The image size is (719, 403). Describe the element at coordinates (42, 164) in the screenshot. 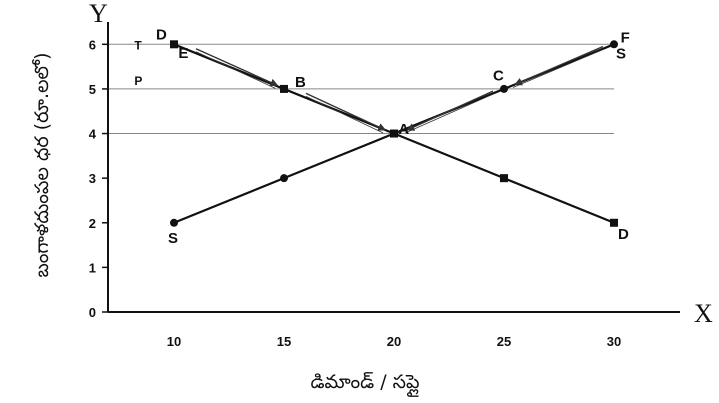

I see `y-axis-title: బంగాళదుంపల ధర (రూ.లలో)` at that location.